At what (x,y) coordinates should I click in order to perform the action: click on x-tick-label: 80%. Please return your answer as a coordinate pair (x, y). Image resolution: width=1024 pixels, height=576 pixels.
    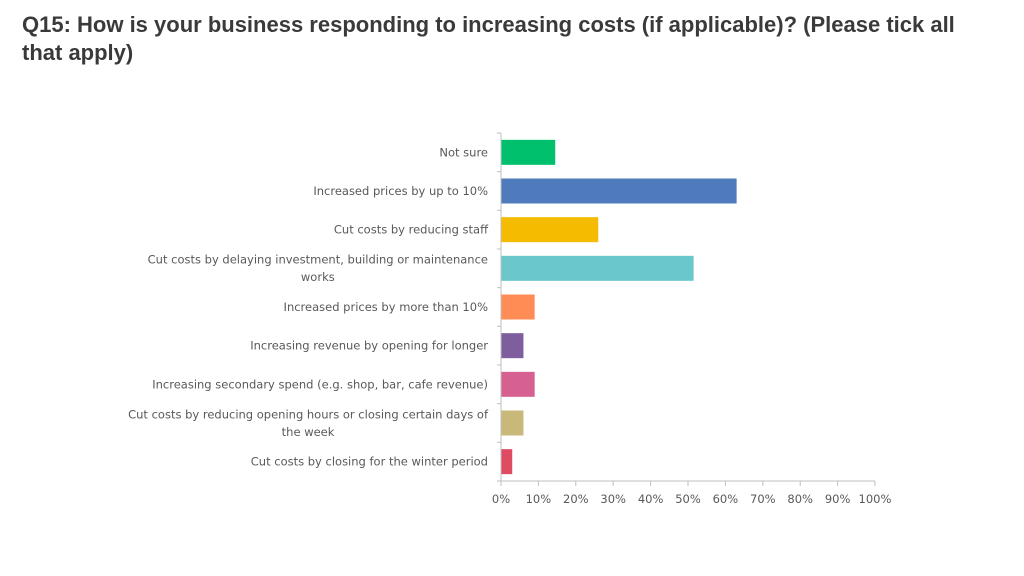
    Looking at the image, I should click on (800, 499).